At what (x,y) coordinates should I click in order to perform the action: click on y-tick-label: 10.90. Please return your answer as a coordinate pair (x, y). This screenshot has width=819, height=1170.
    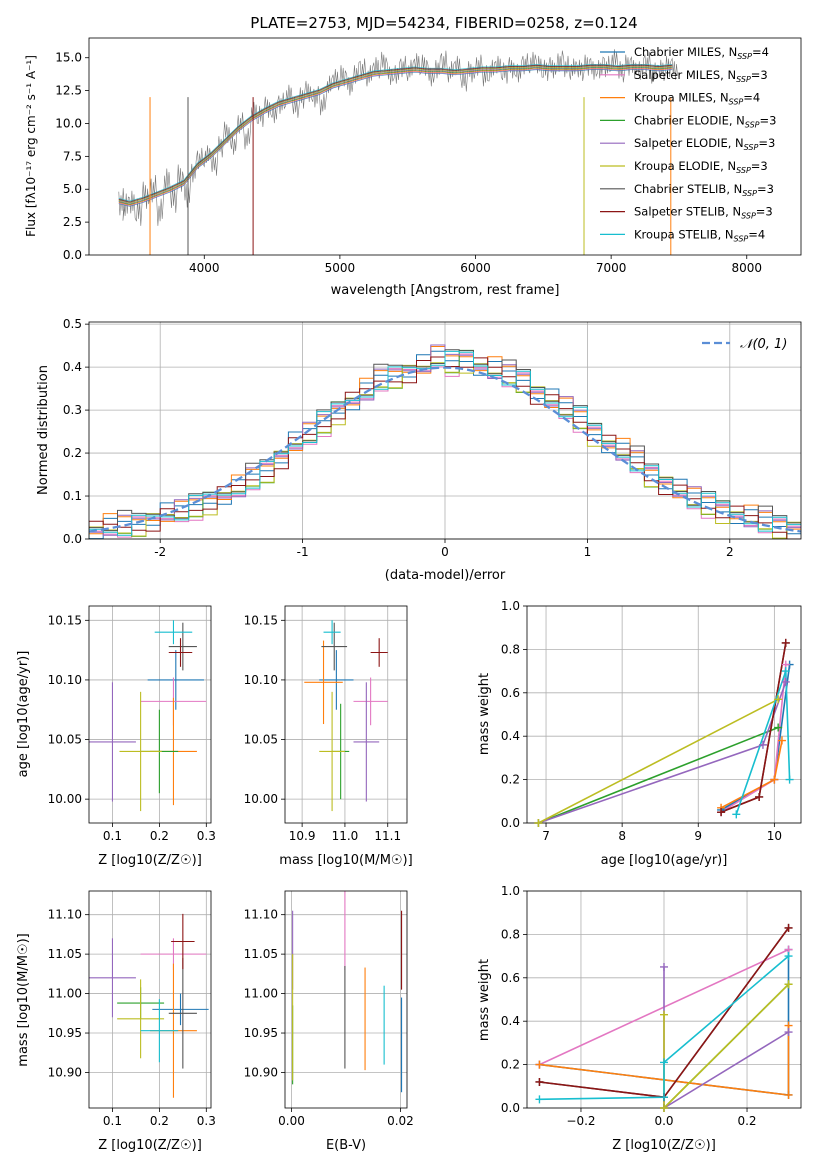
    Looking at the image, I should click on (65, 1072).